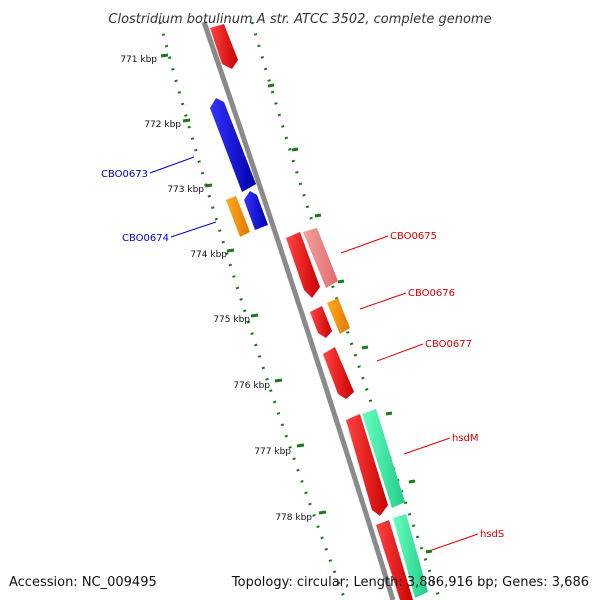 Image resolution: width=600 pixels, height=600 pixels. Describe the element at coordinates (172, 165) in the screenshot. I see `leader-cbo0673` at that location.